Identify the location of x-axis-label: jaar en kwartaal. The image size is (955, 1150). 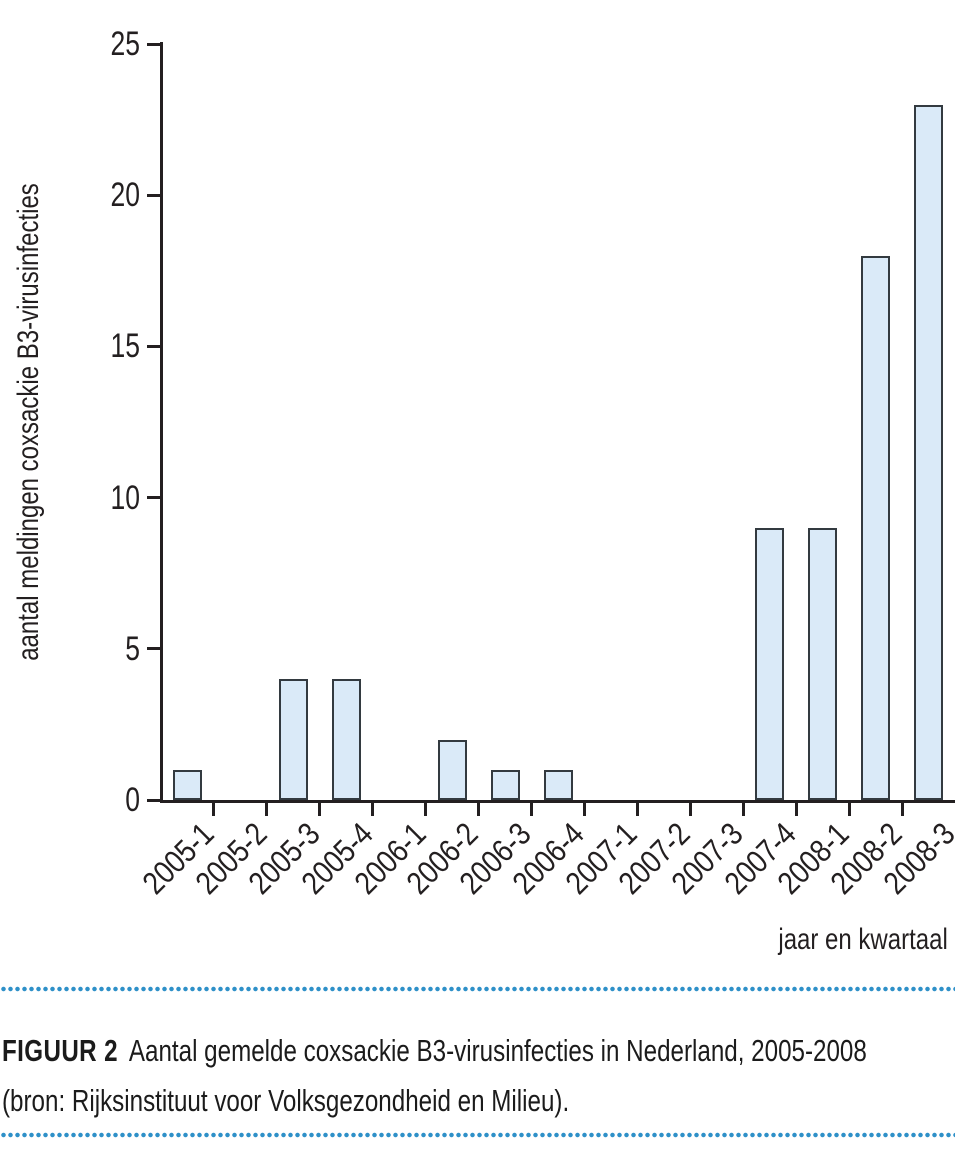
(863, 939).